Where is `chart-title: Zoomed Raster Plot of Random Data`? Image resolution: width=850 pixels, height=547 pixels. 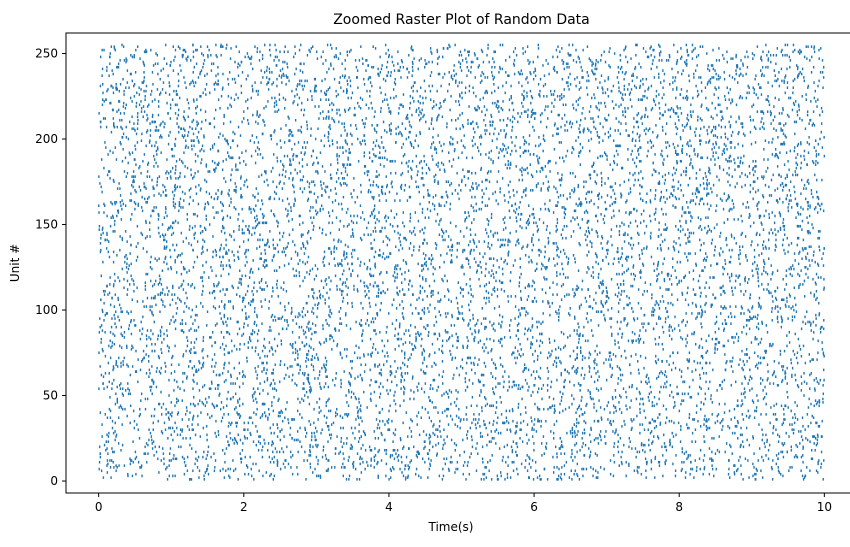
chart-title: Zoomed Raster Plot of Random Data is located at coordinates (461, 20).